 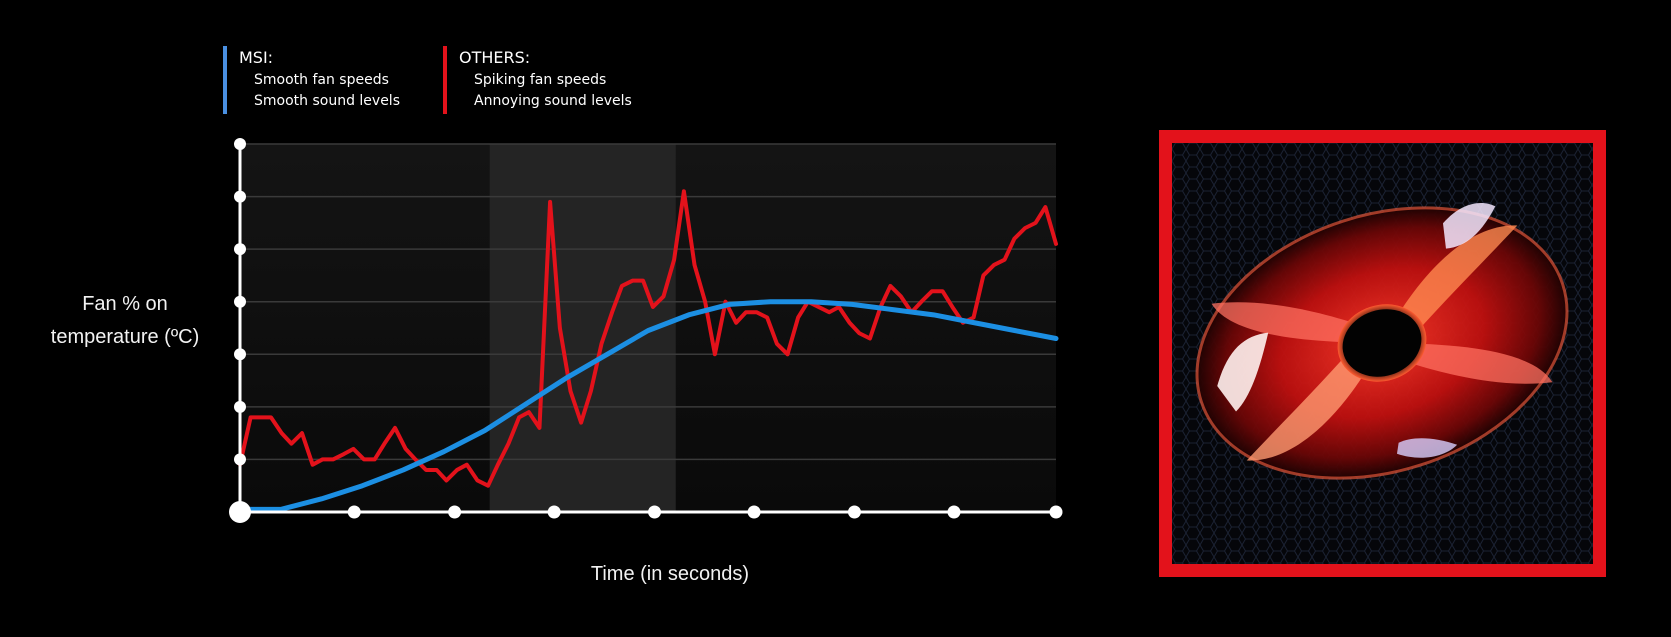 I want to click on legend-others-item-1: Spiking fan speeds, so click(x=540, y=80).